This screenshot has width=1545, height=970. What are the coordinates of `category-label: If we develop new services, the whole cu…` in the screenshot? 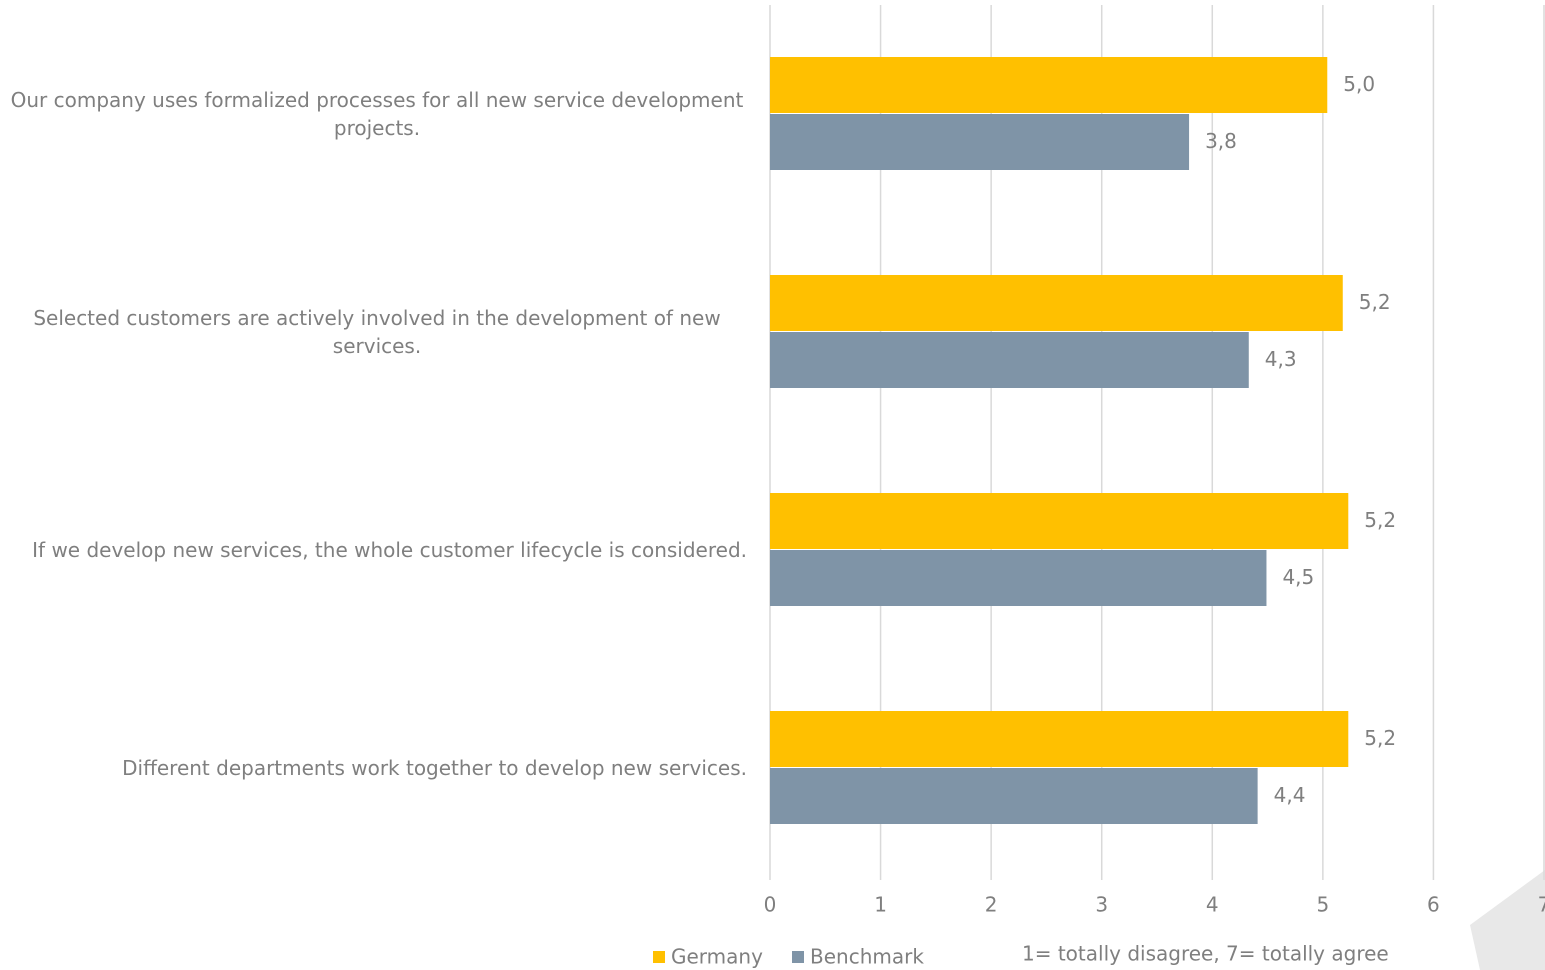 It's located at (373, 550).